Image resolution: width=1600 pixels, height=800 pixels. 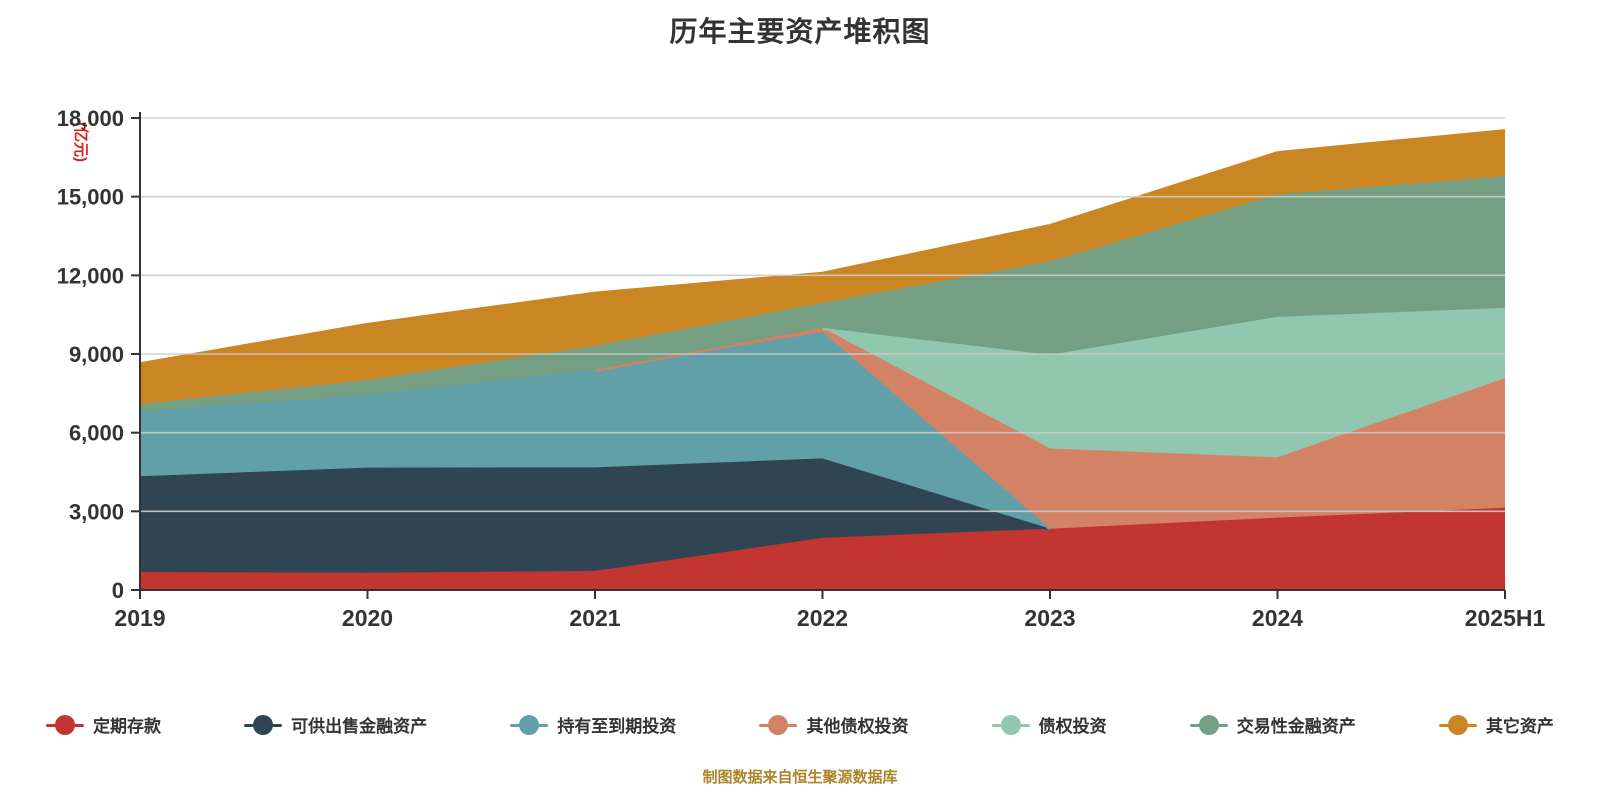 What do you see at coordinates (96, 511) in the screenshot?
I see `y-axis-label: 3,000` at bounding box center [96, 511].